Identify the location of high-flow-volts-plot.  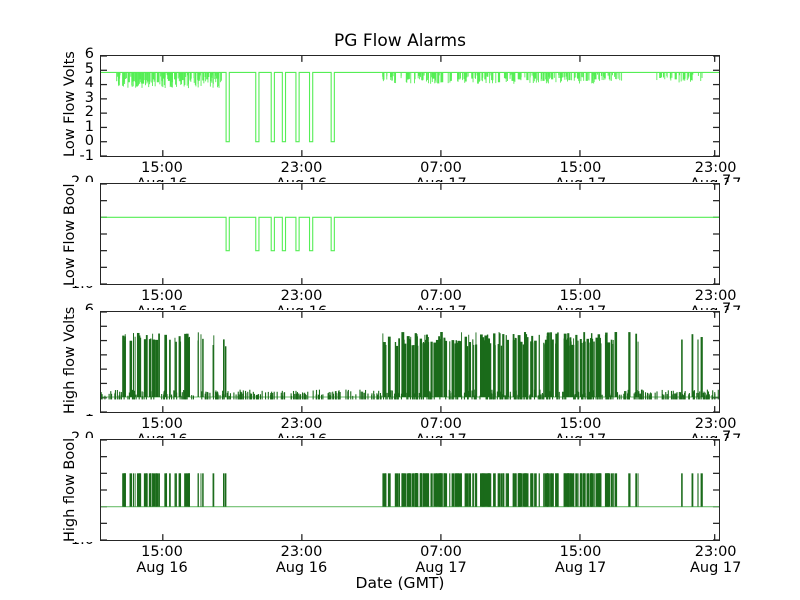
(410, 362).